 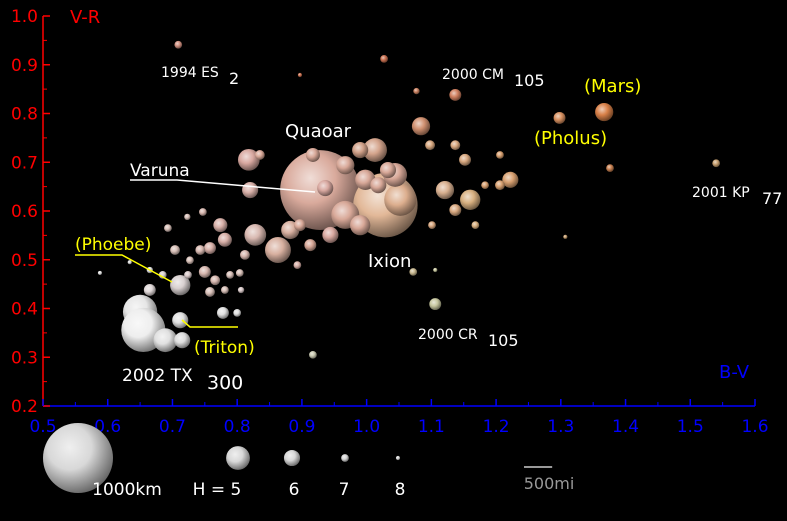 I want to click on x-axis-label: B-V, so click(x=734, y=372).